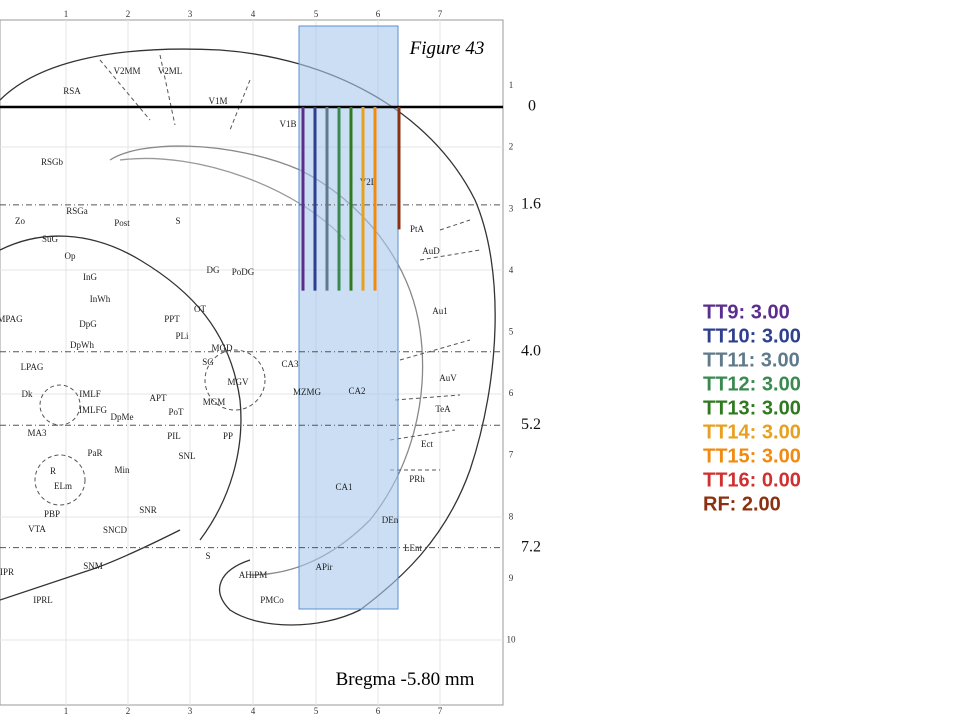 The height and width of the screenshot is (720, 960). Describe the element at coordinates (186, 456) in the screenshot. I see `region-label: SNL` at that location.